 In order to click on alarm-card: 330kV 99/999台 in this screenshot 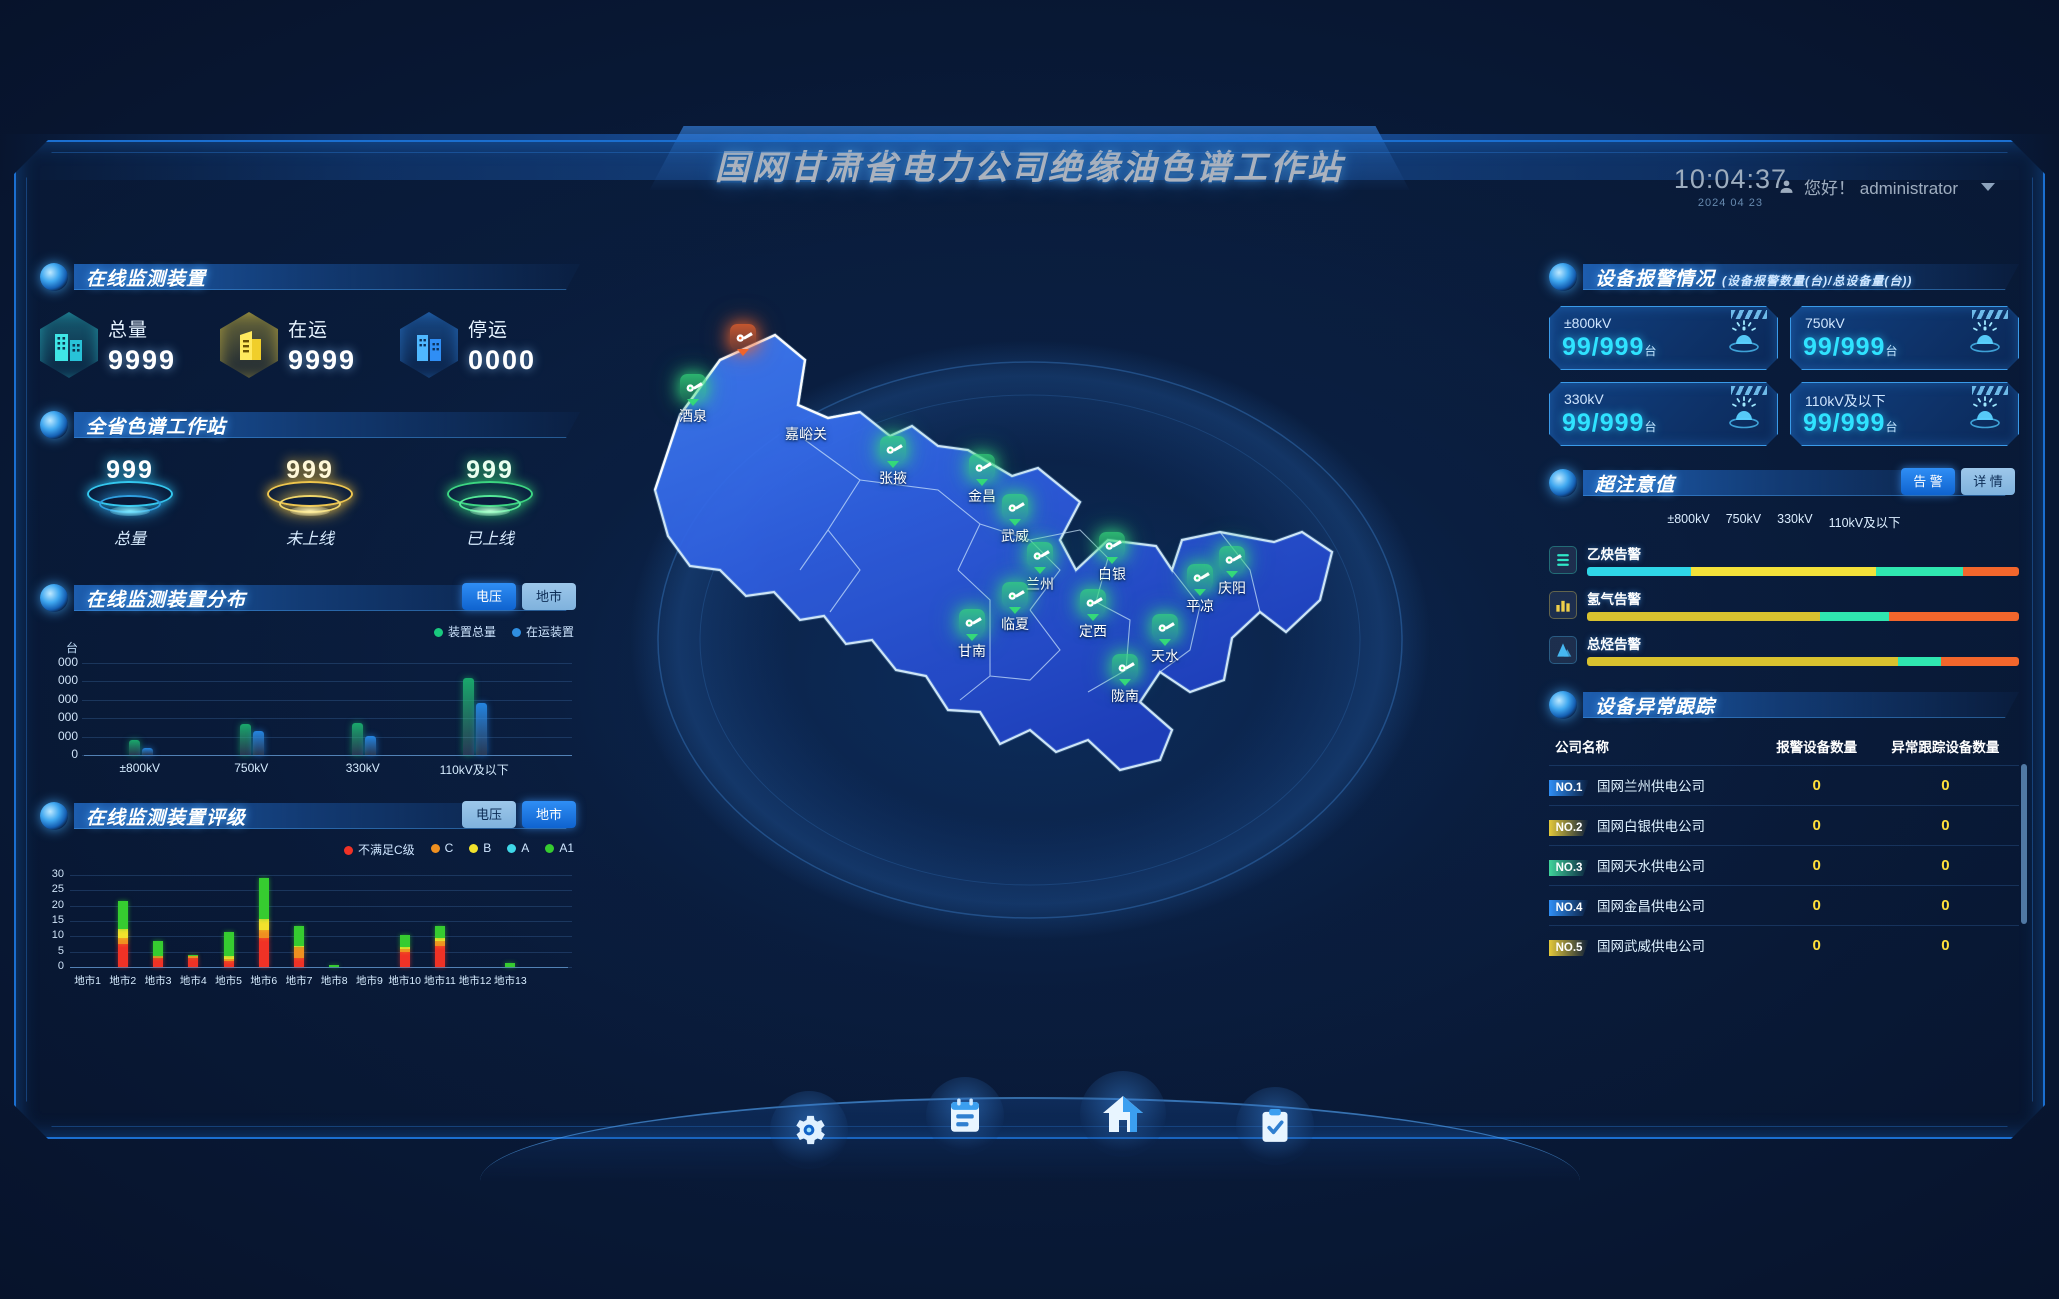, I will do `click(1663, 414)`.